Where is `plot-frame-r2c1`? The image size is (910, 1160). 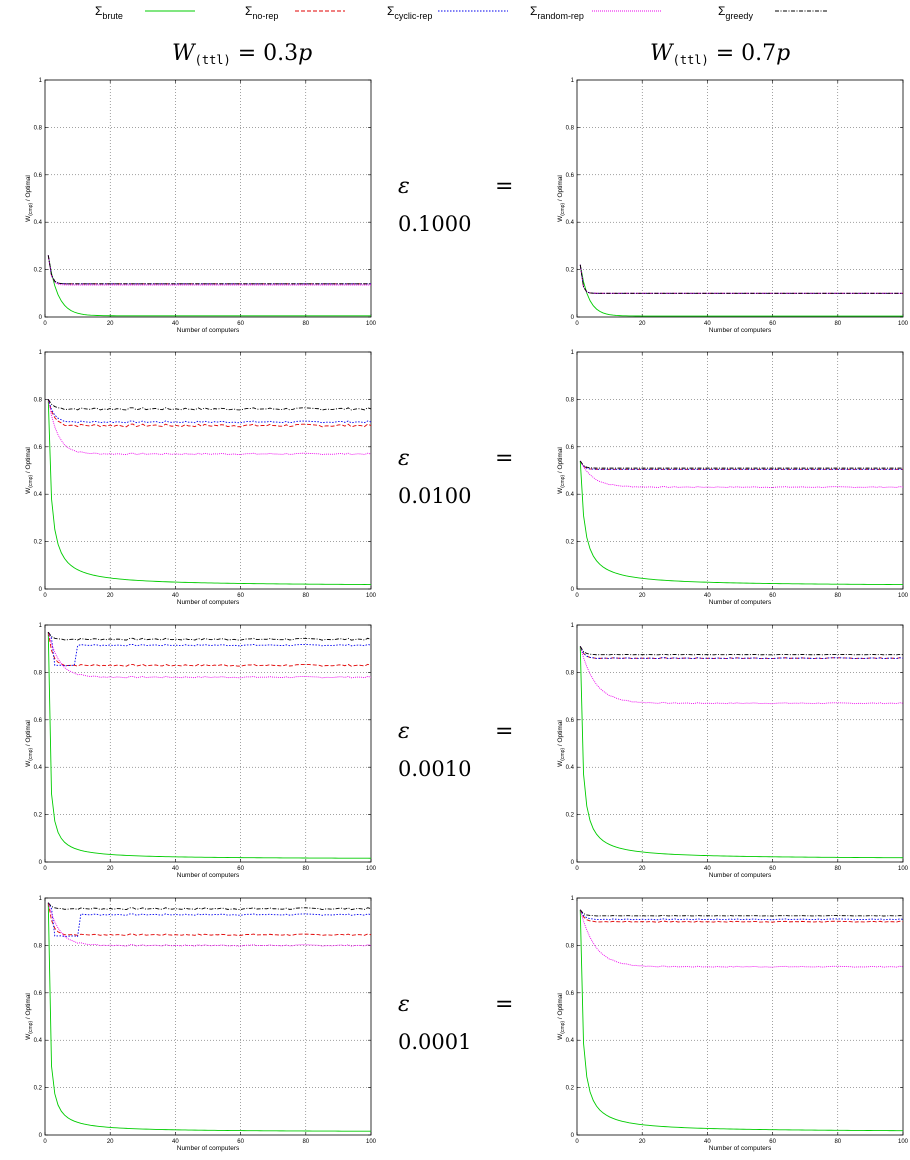
plot-frame-r2c1 is located at coordinates (208, 470).